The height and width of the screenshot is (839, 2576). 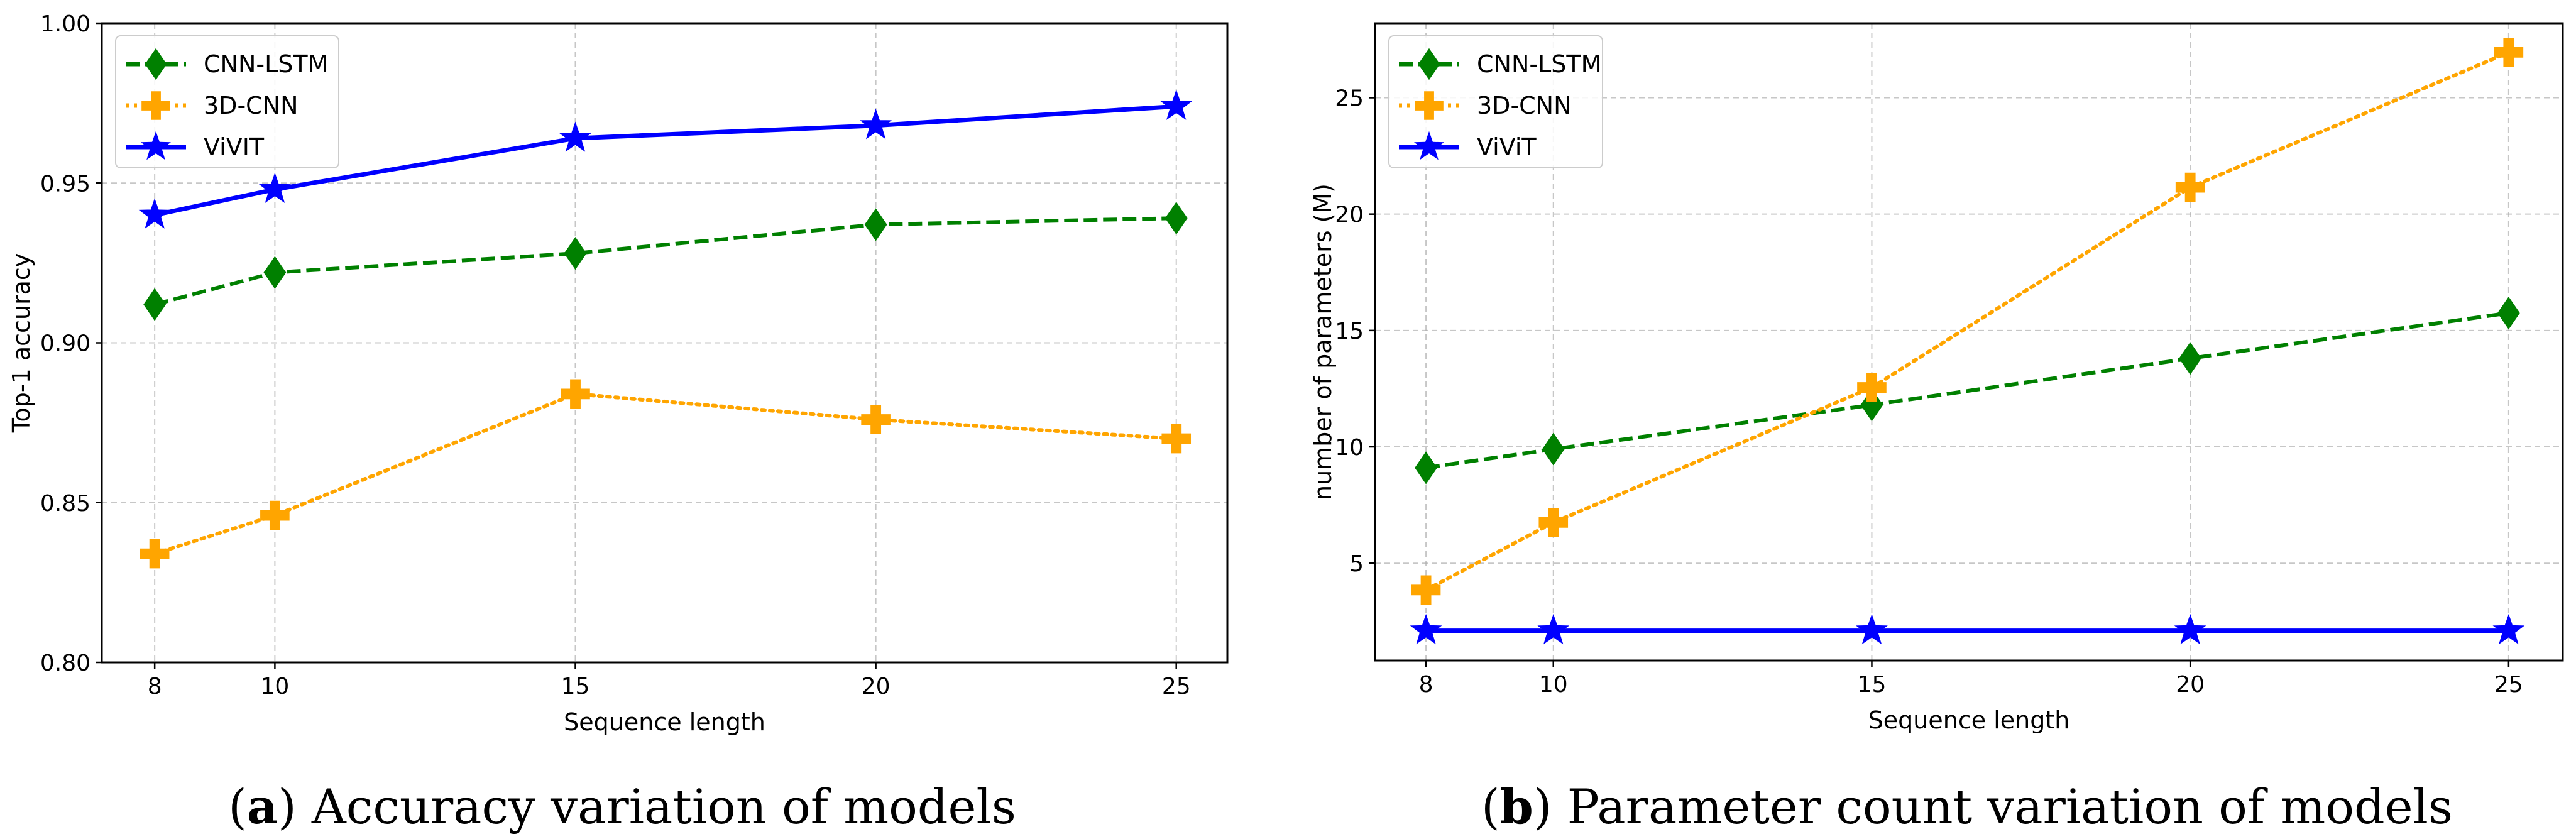 I want to click on series-3d-cnn, so click(x=666, y=474).